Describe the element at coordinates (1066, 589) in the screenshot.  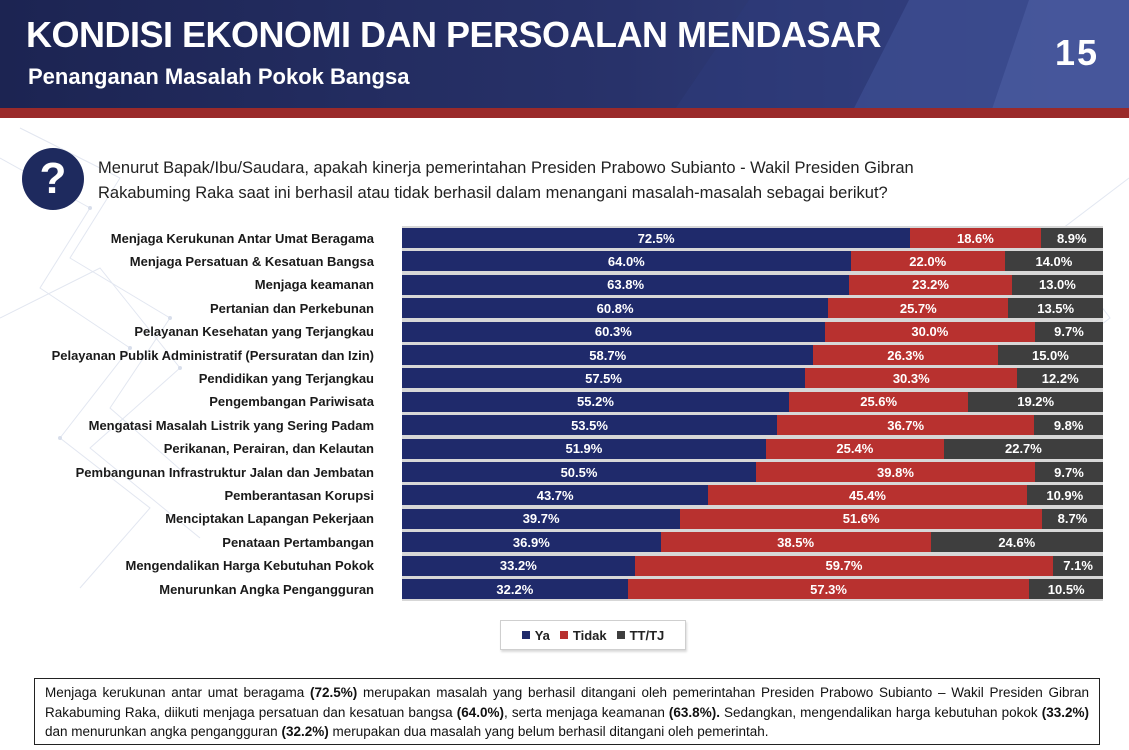
I see `bar-segment-tttj: 10.5%` at that location.